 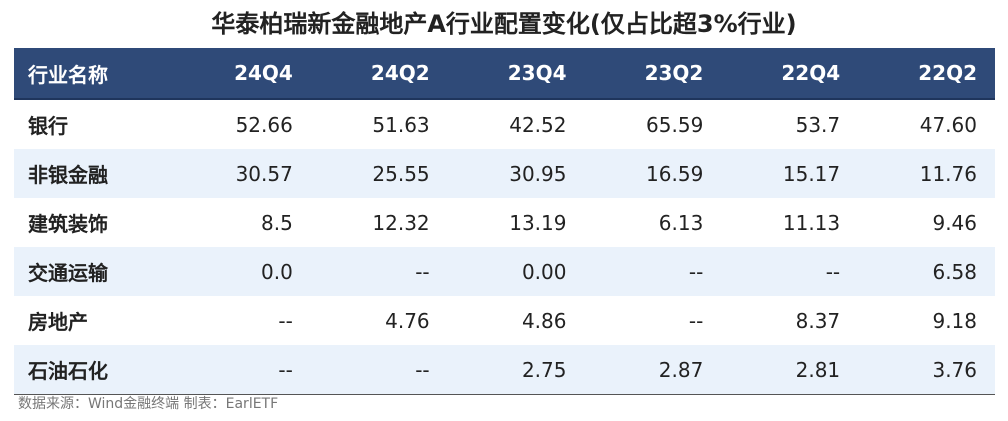 I want to click on table-cell: 3.76, so click(x=926, y=370).